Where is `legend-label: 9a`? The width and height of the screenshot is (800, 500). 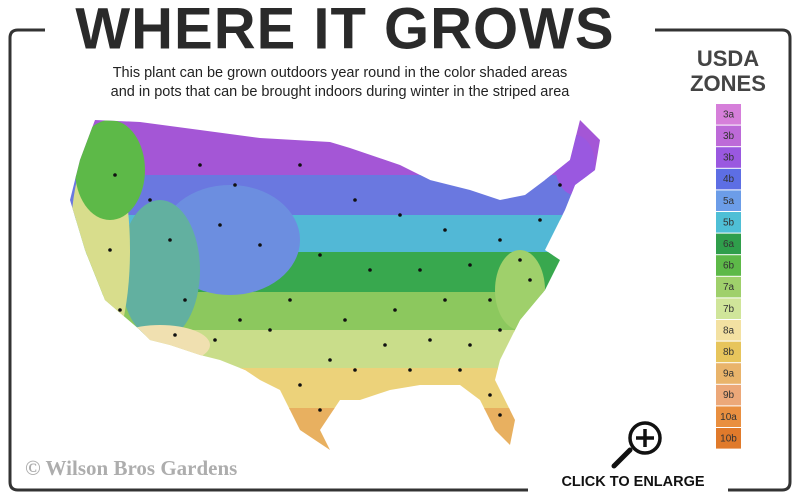
legend-label: 9a is located at coordinates (729, 374).